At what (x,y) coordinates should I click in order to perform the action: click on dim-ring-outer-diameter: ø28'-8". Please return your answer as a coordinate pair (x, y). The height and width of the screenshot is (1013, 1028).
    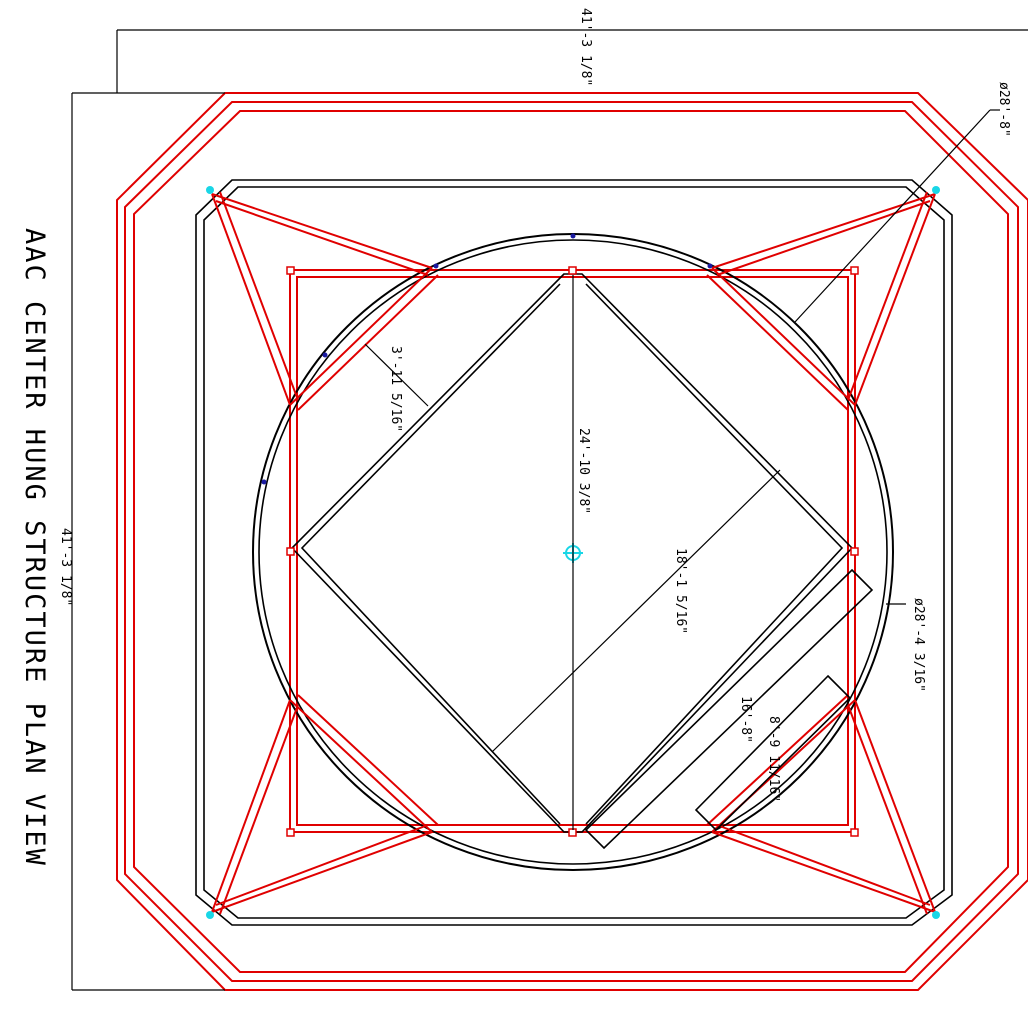
    Looking at the image, I should click on (1003, 109).